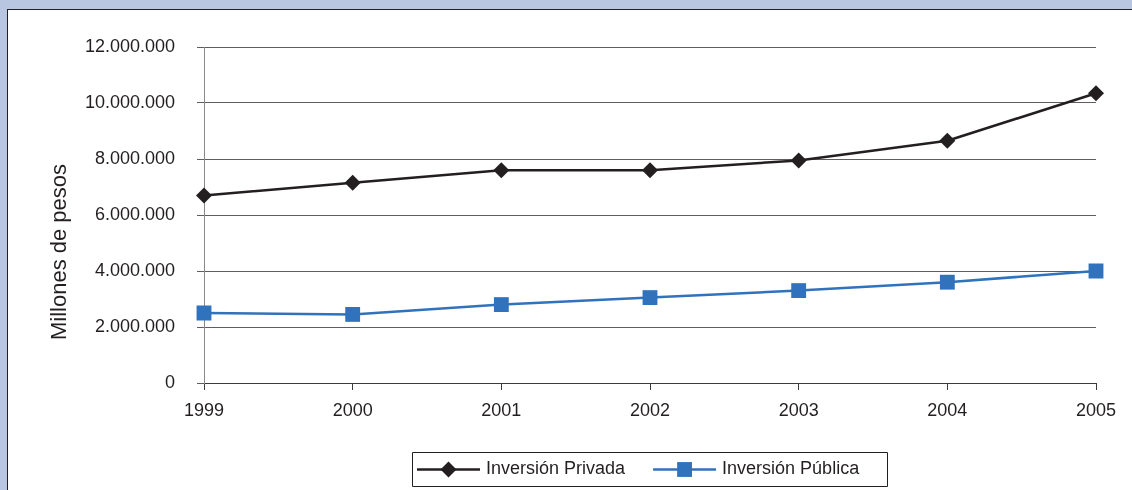 Image resolution: width=1132 pixels, height=490 pixels. I want to click on y-tick-label: 6.000.000, so click(134, 213).